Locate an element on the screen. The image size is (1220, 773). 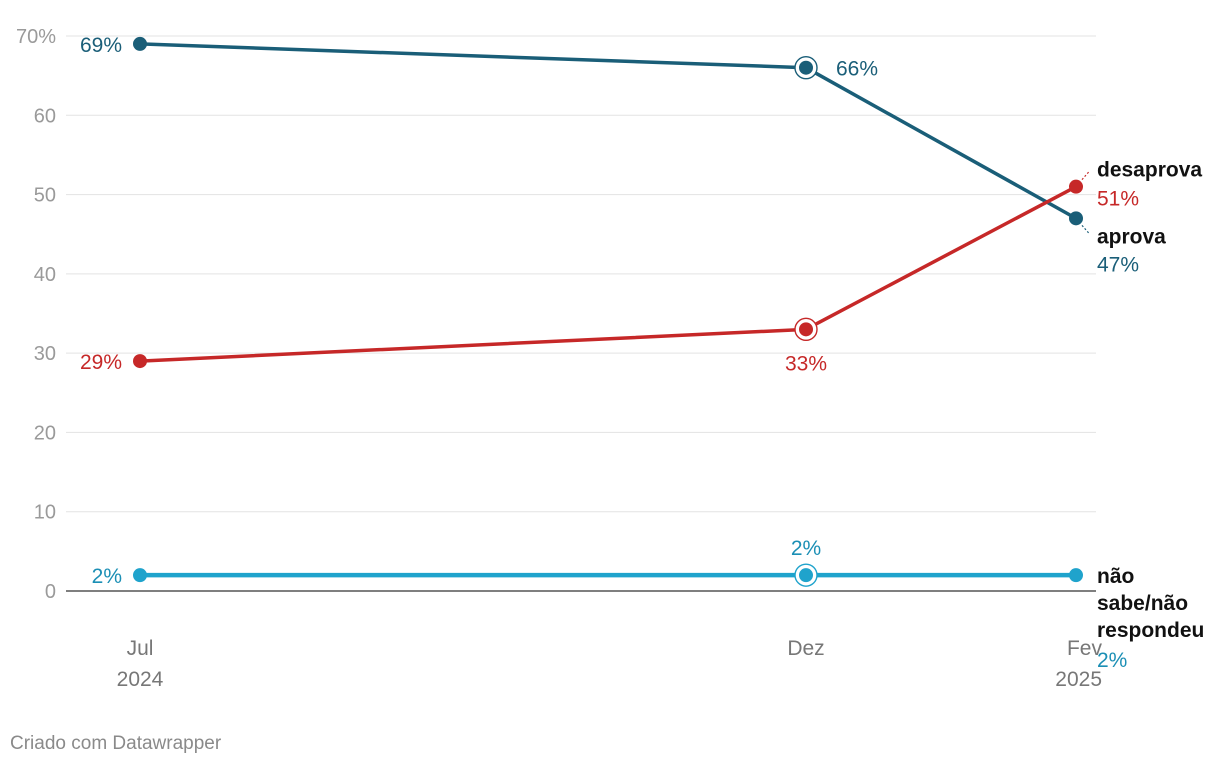
series-name-label: não sabe/não respondeu is located at coordinates (1150, 603).